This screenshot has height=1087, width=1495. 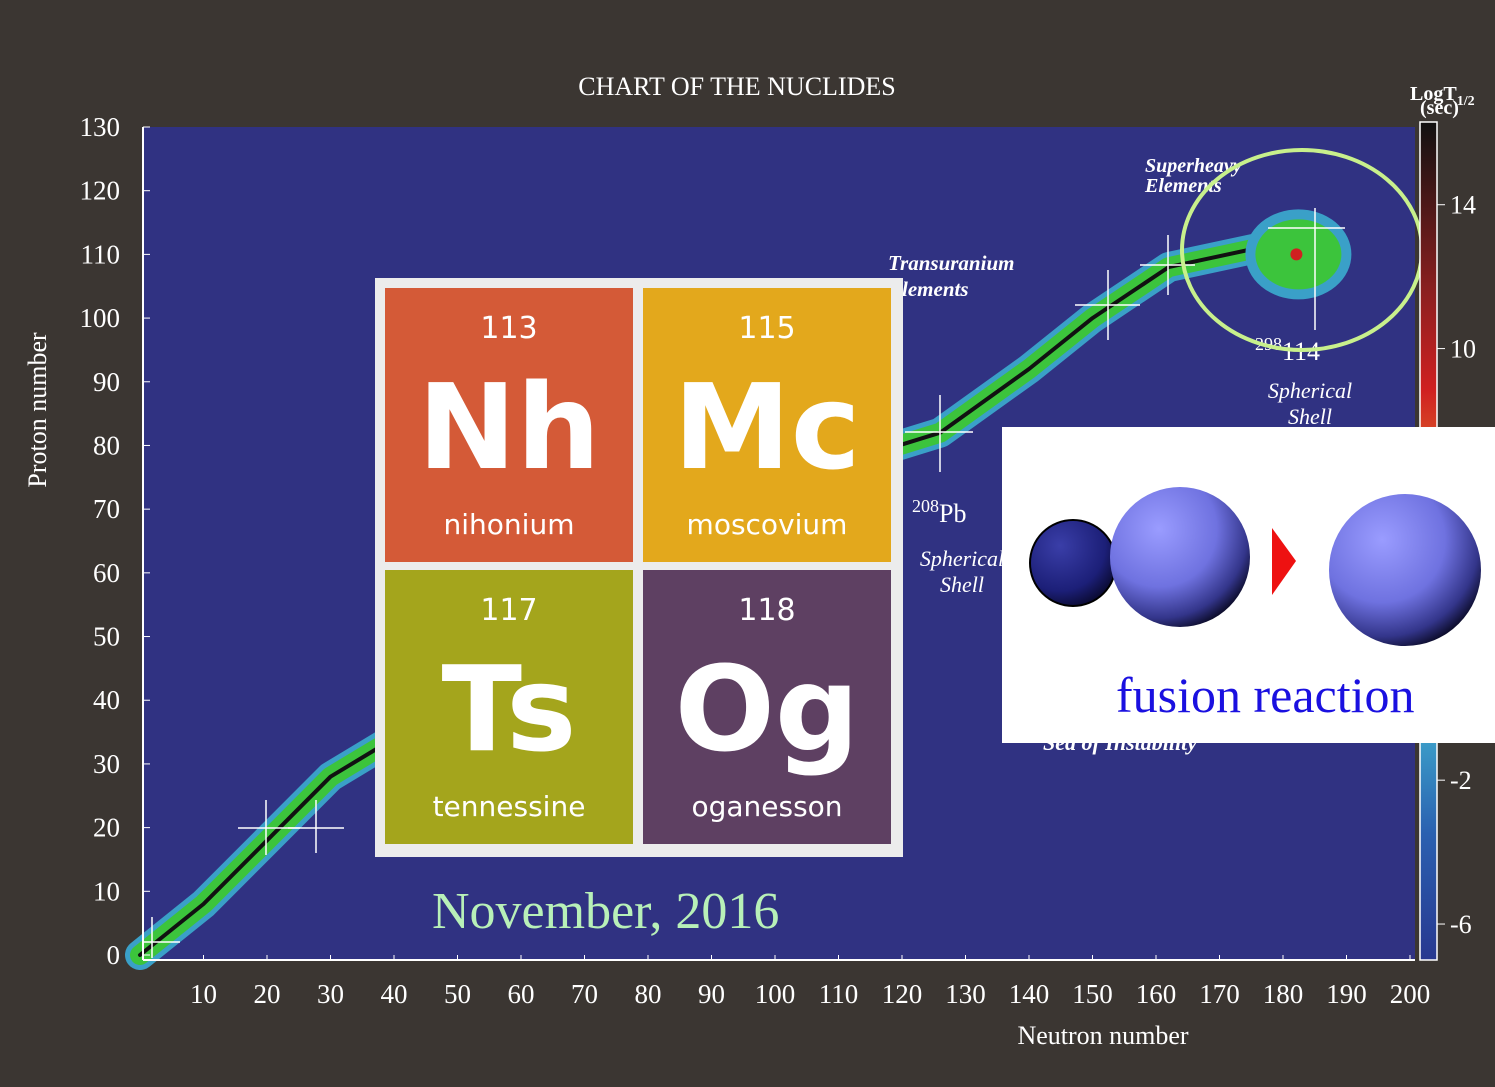 I want to click on x-tick-label: 190, so click(x=1346, y=994).